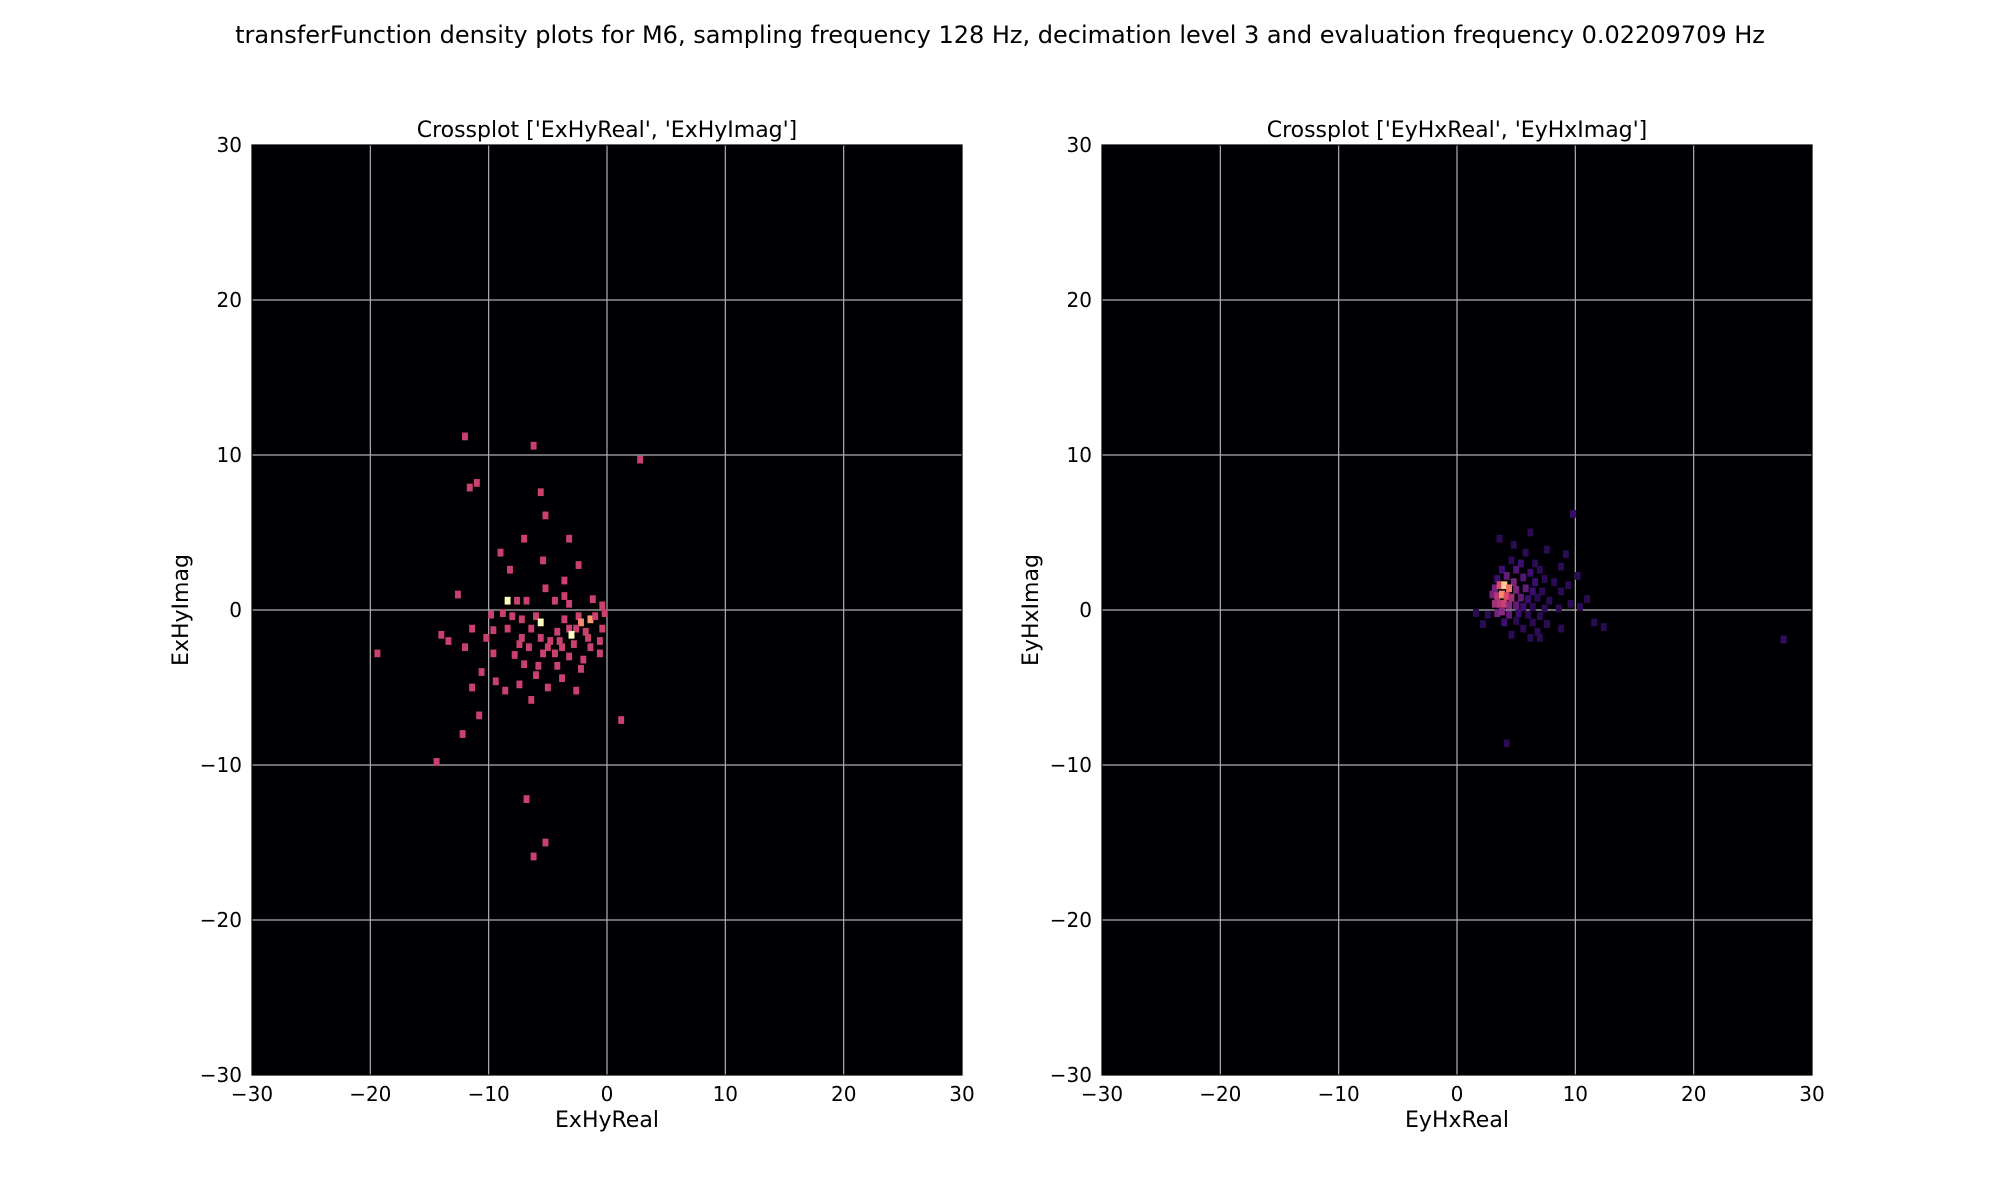 The height and width of the screenshot is (1200, 2000). I want to click on x-axis-label-exhy: ExHyReal, so click(607, 1120).